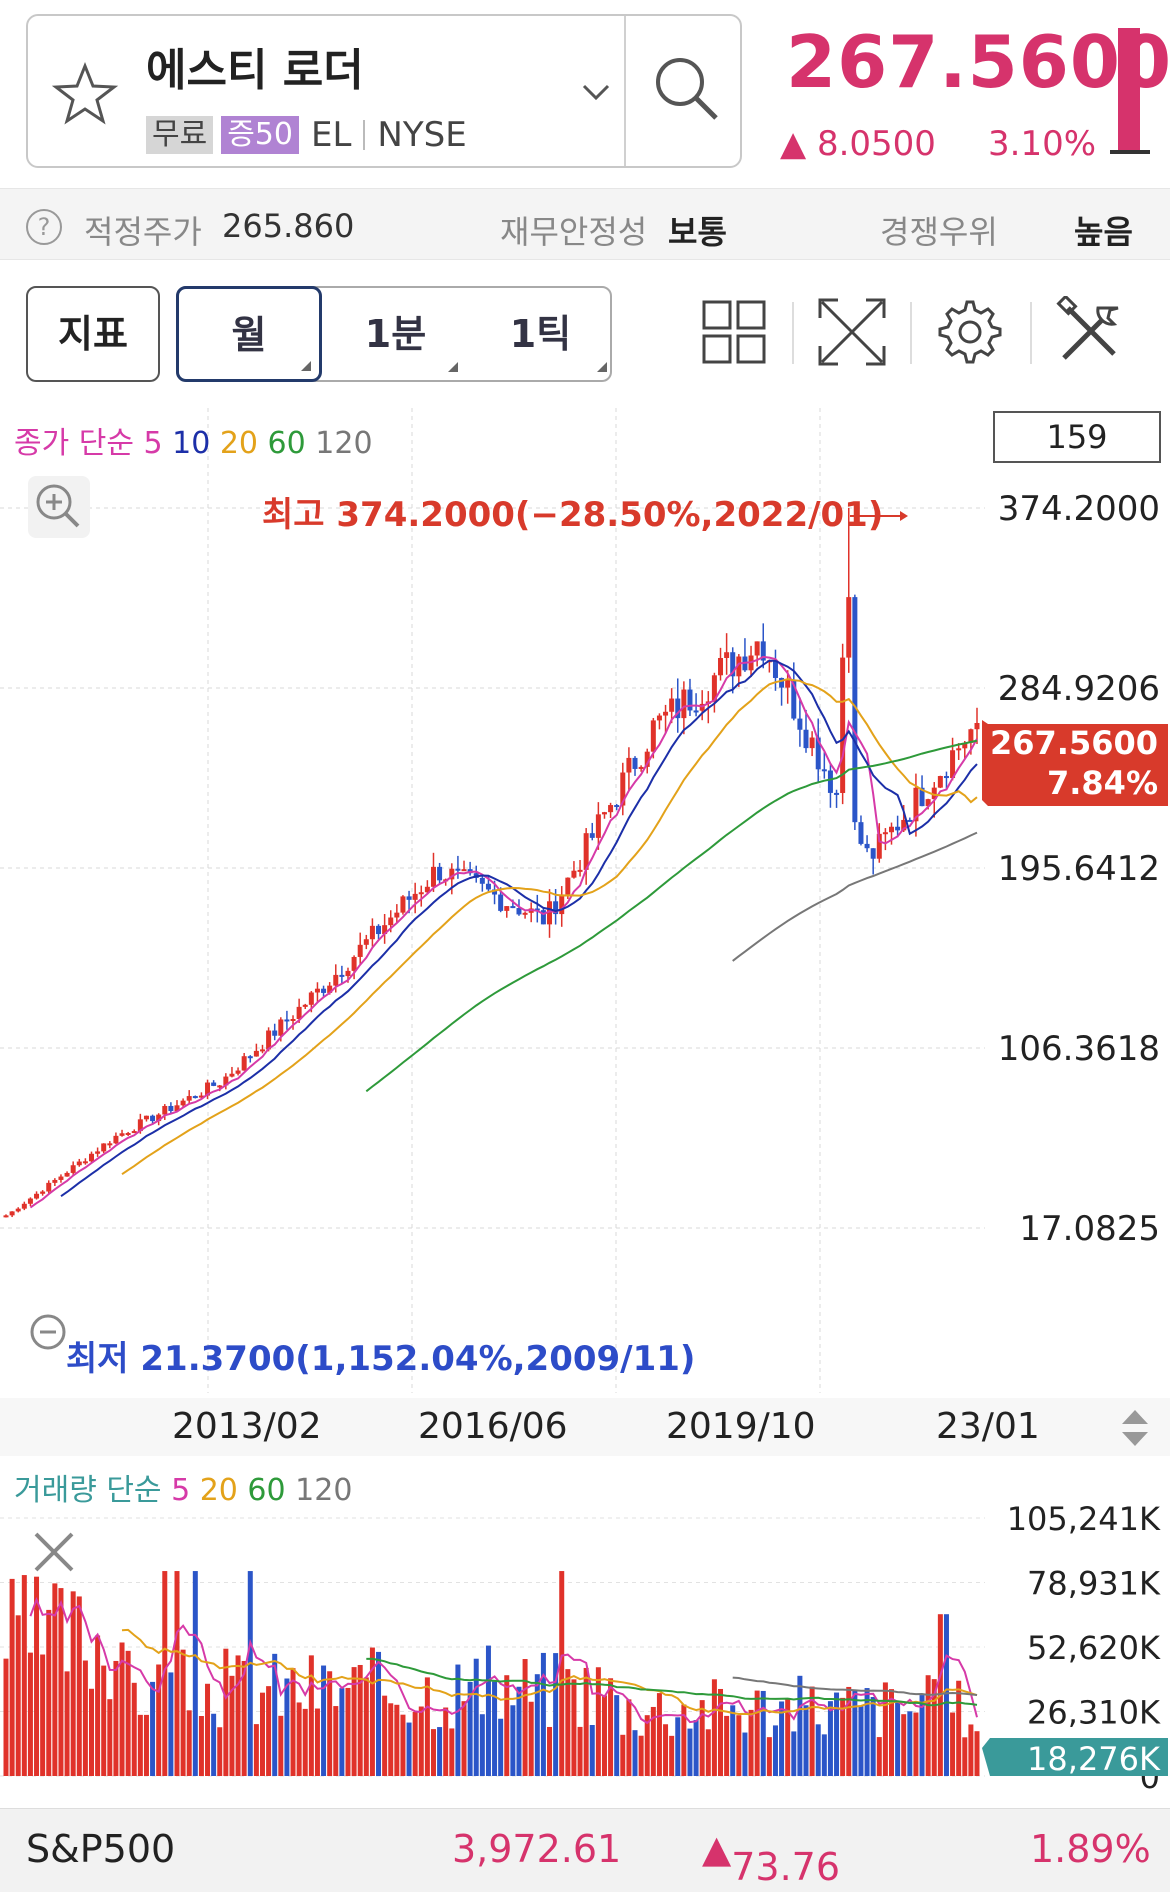 The height and width of the screenshot is (1892, 1170). Describe the element at coordinates (786, 1867) in the screenshot. I see `index-change-value: 73.76` at that location.